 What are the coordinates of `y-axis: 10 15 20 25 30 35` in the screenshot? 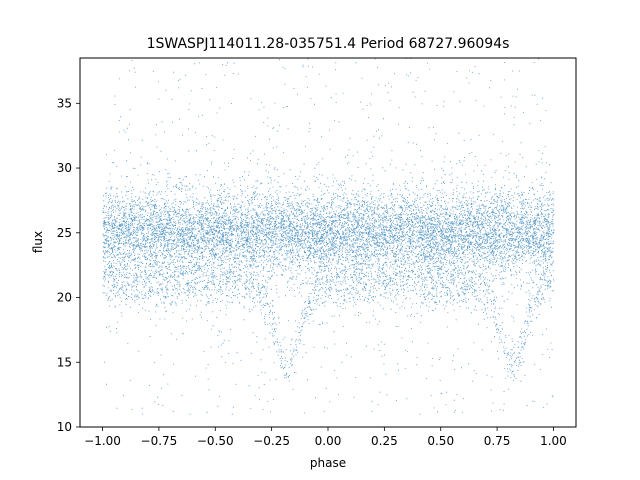 It's located at (68, 265).